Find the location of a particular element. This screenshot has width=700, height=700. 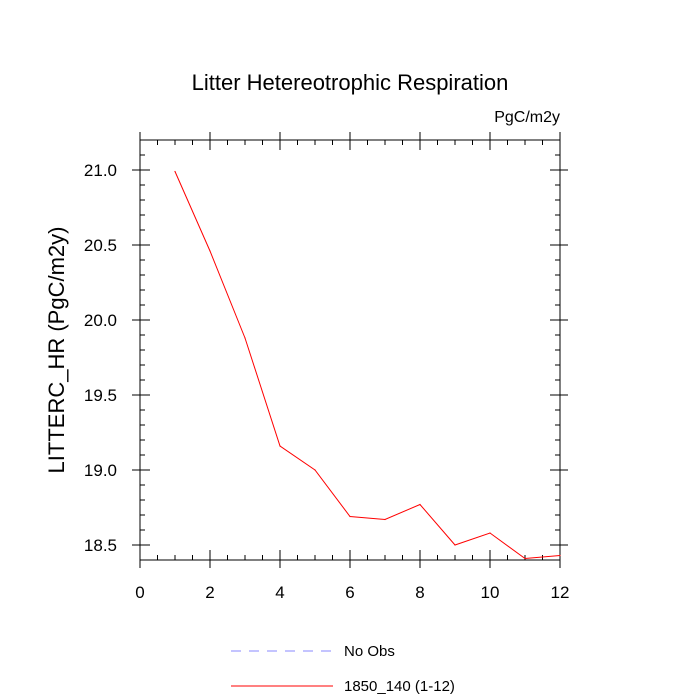

y-tick-label: 18.5 is located at coordinates (100, 545).